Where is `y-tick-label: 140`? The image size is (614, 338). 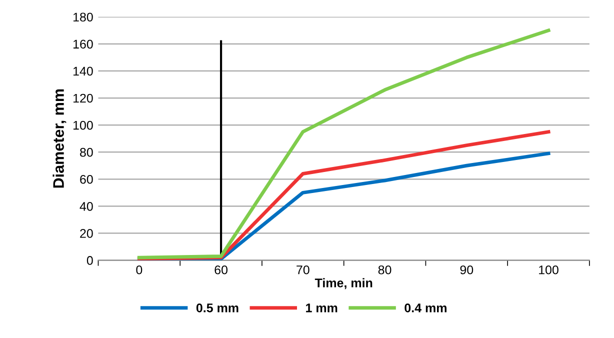
y-tick-label: 140 is located at coordinates (83, 71).